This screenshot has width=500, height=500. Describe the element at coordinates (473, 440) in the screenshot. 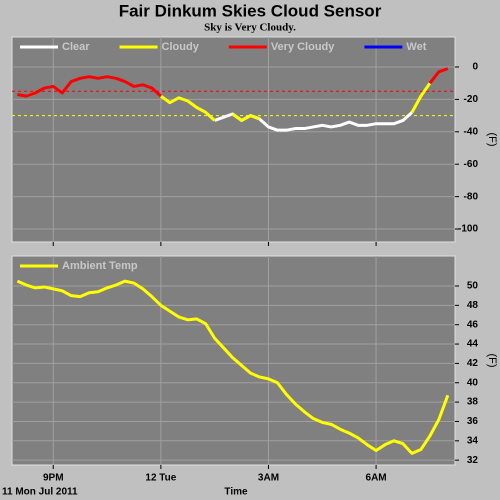

I see `y-tick-label: 34` at that location.